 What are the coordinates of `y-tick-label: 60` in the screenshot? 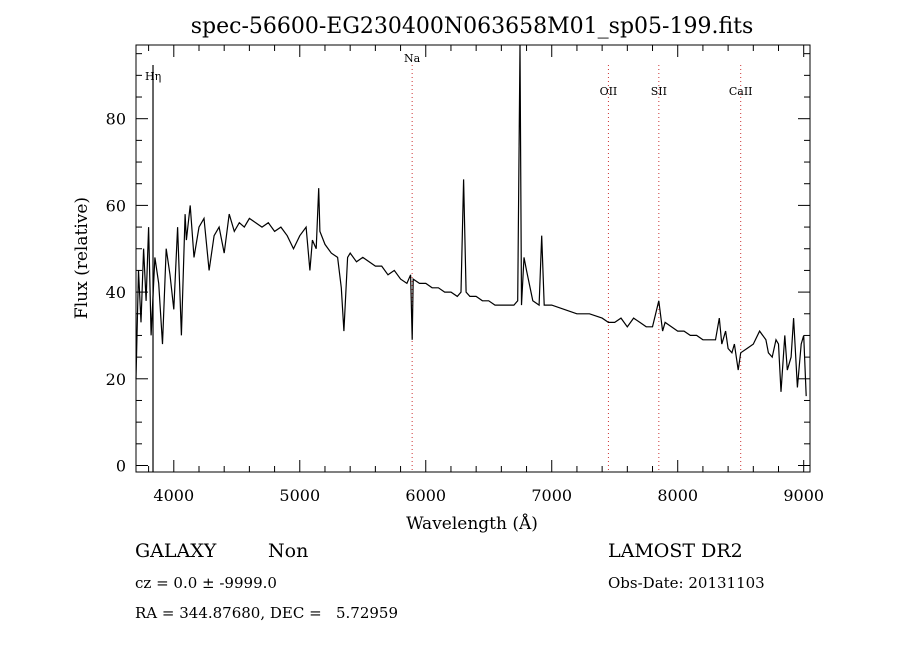 It's located at (116, 205).